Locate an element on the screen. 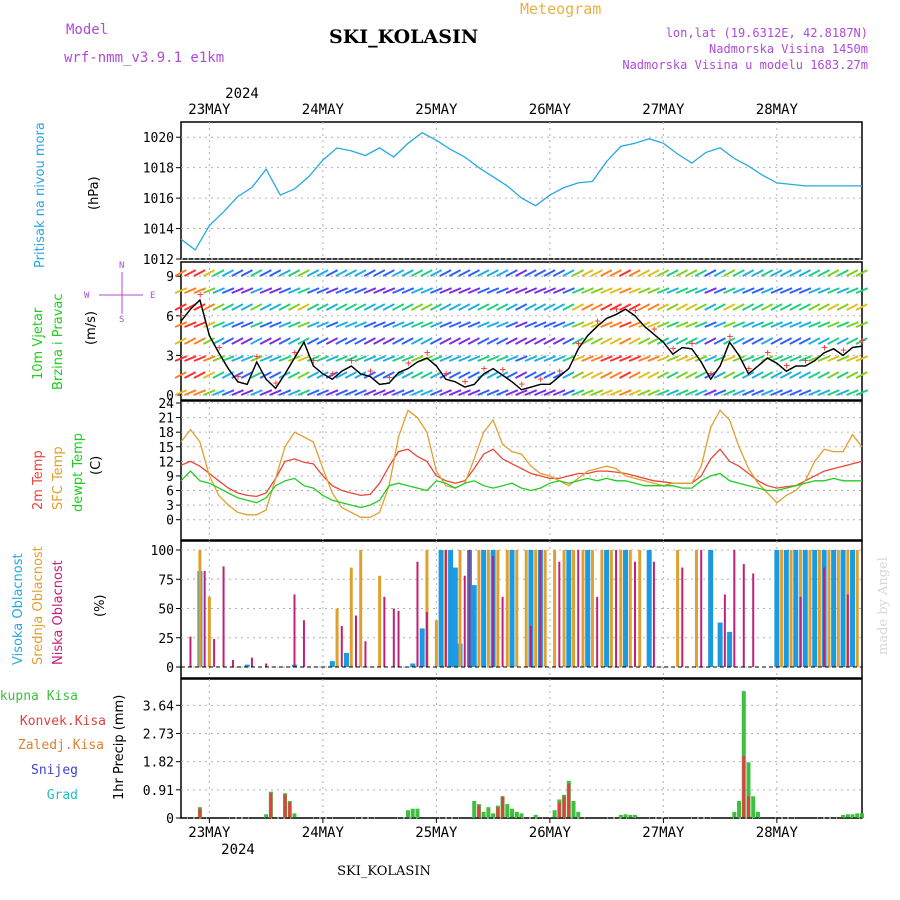  y-tick-label: 18 is located at coordinates (166, 433).